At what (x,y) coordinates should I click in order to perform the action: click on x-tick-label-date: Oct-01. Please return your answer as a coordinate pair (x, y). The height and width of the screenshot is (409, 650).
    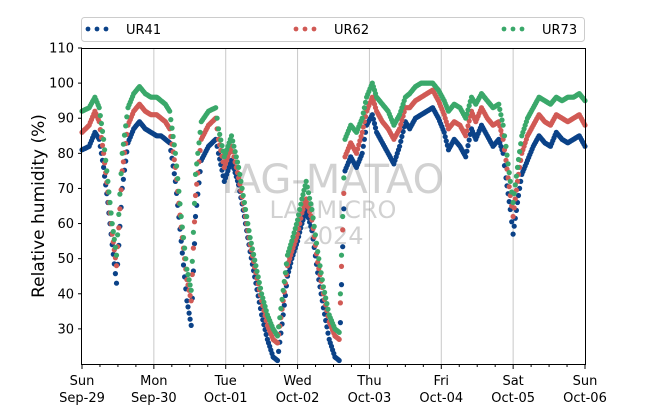
    Looking at the image, I should click on (226, 398).